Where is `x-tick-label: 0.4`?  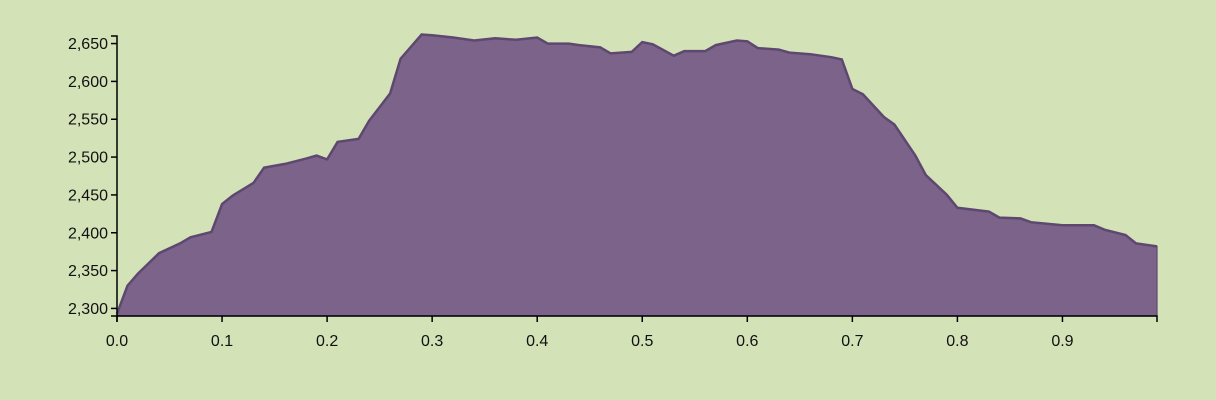 x-tick-label: 0.4 is located at coordinates (537, 341).